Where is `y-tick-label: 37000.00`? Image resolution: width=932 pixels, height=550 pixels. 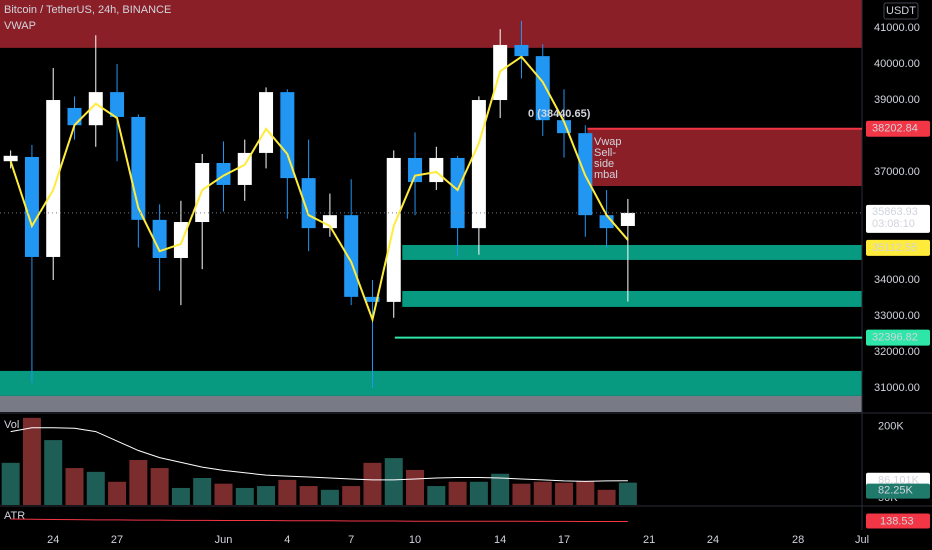 y-tick-label: 37000.00 is located at coordinates (897, 172).